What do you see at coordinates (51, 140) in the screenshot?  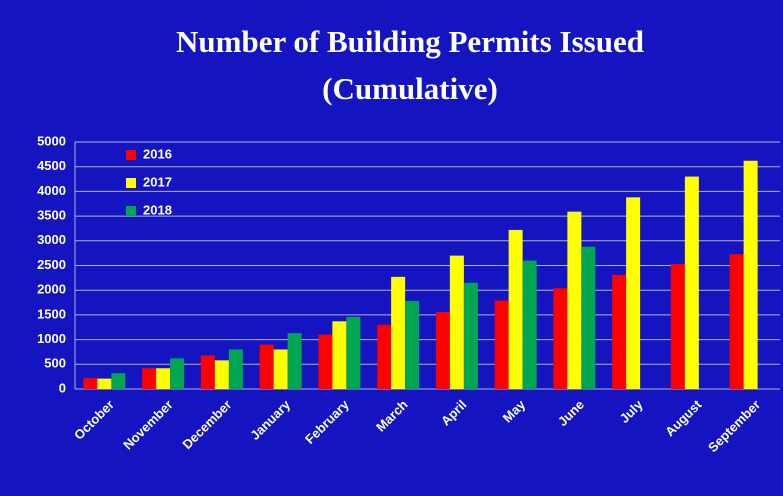 I see `y-tick-label: 5000` at bounding box center [51, 140].